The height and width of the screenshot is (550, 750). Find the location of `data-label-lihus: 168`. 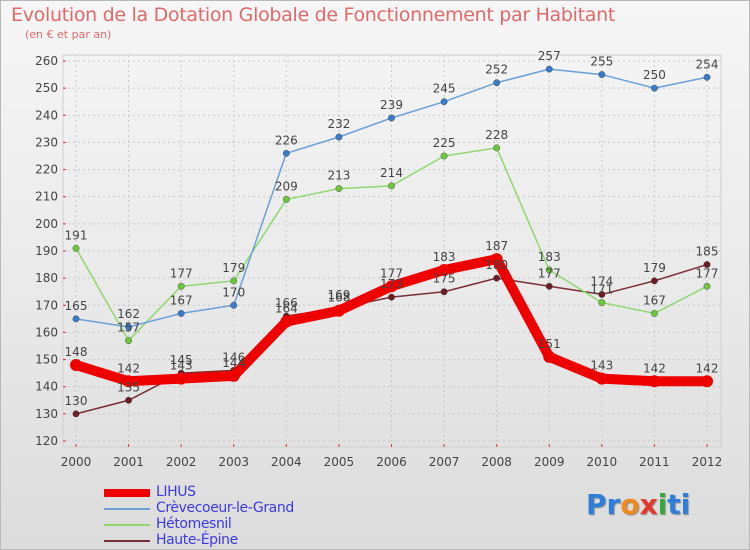

data-label-lihus: 168 is located at coordinates (338, 298).